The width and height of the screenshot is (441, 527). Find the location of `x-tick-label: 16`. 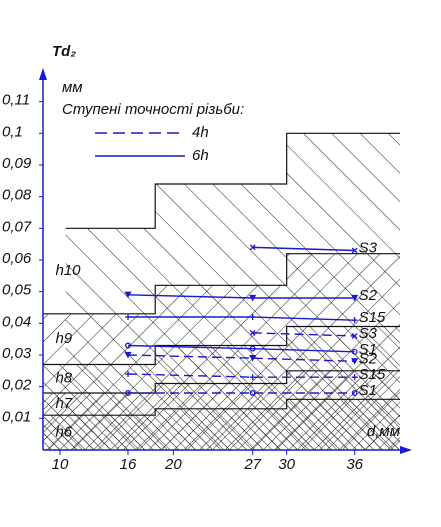

x-tick-label: 16 is located at coordinates (128, 464).